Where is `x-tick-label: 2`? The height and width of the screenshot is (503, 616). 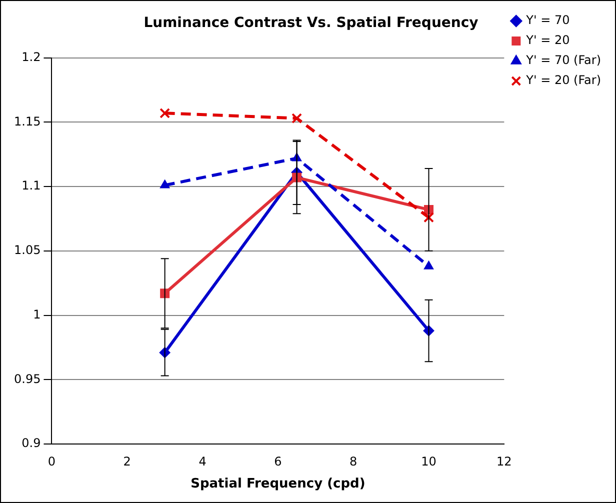 x-tick-label: 2 is located at coordinates (127, 461).